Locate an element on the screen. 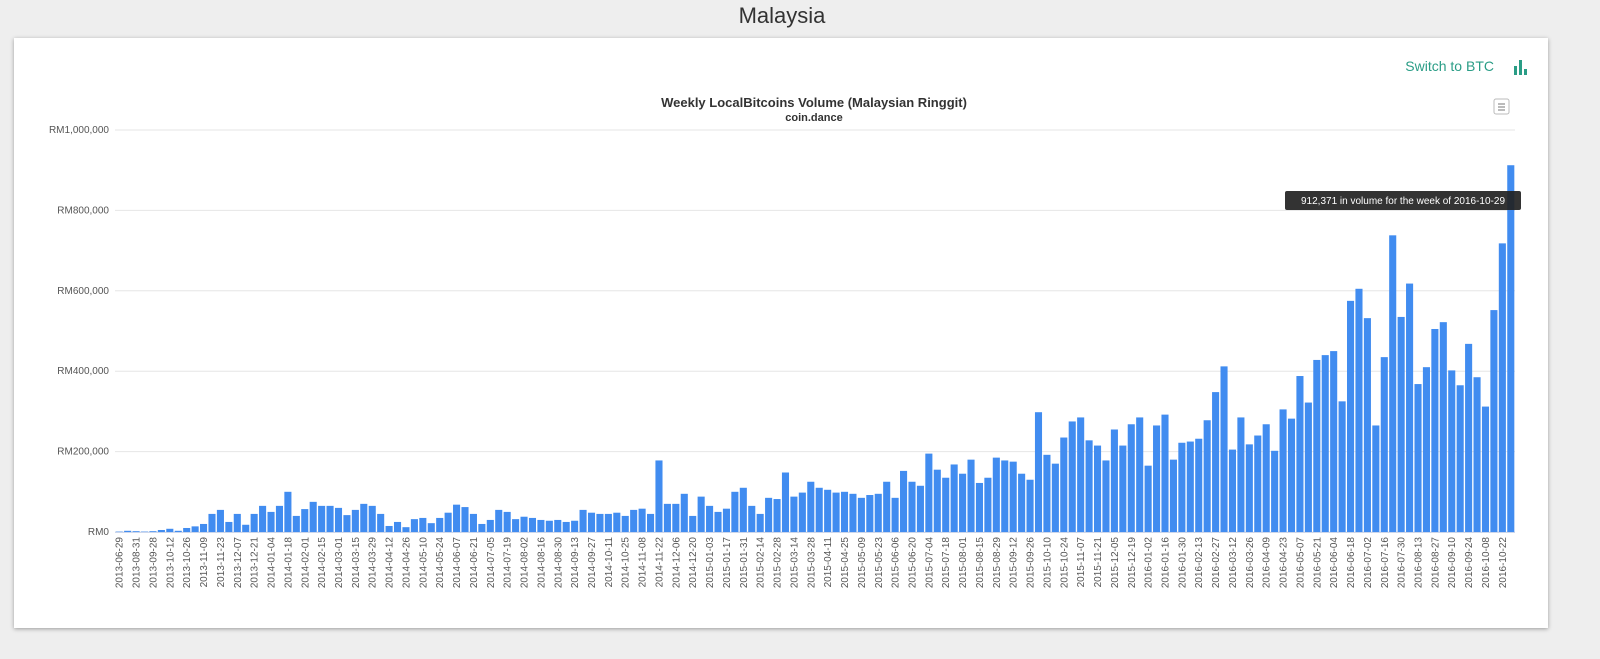 The image size is (1600, 659). x-tick-label: 2016-04-09 is located at coordinates (1267, 563).